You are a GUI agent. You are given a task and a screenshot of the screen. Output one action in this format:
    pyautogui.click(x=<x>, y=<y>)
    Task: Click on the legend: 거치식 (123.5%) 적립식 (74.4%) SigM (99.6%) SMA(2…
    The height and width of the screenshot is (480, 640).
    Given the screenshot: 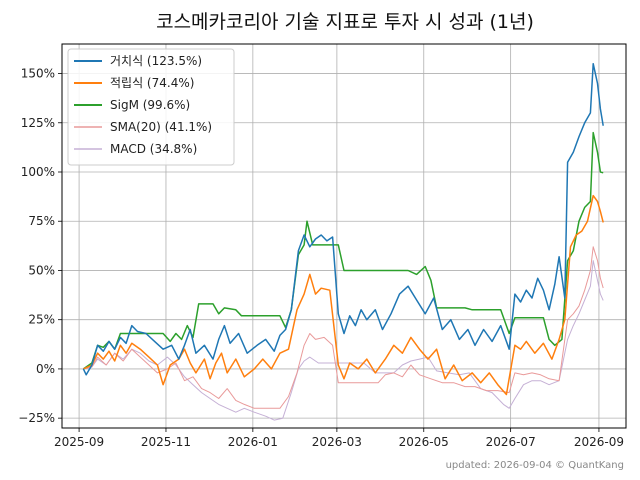 What is the action you would take?
    pyautogui.click(x=151, y=107)
    